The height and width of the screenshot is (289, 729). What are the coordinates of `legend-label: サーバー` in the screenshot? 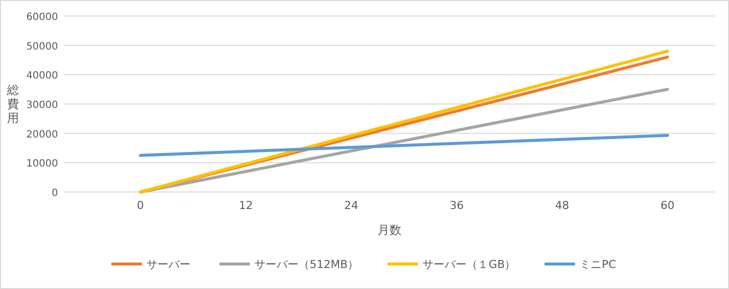 It's located at (168, 264).